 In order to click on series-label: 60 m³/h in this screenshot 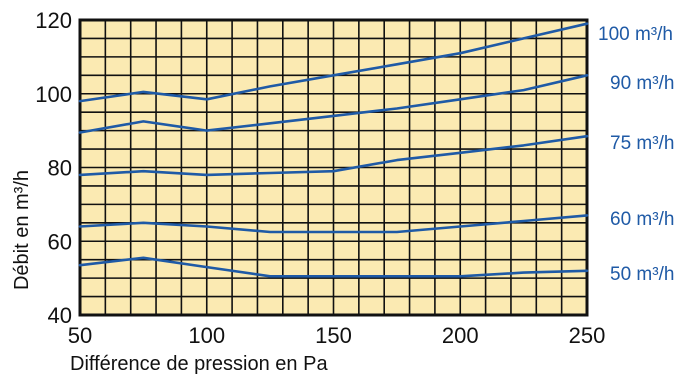, I will do `click(642, 219)`.